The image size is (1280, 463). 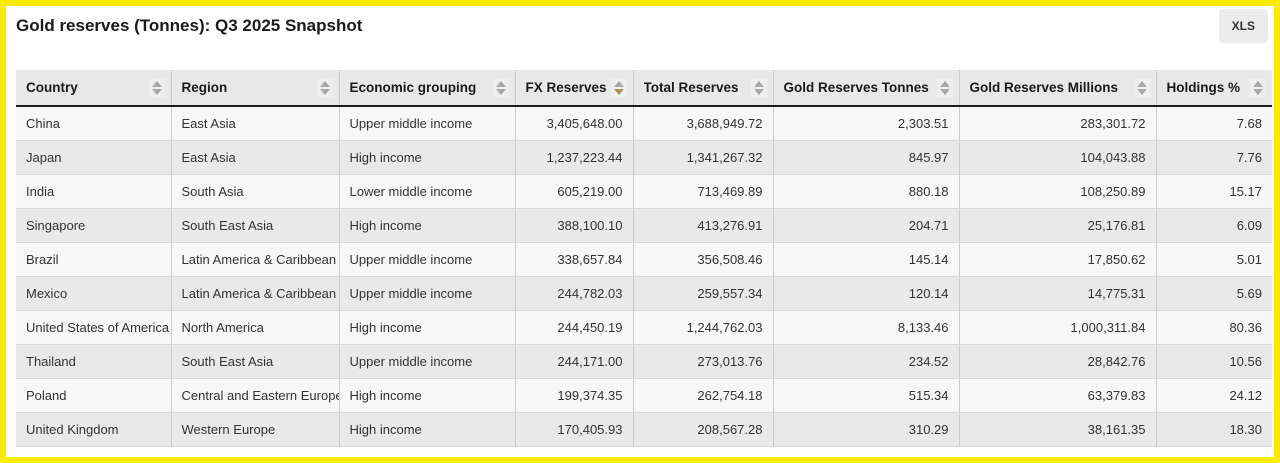 What do you see at coordinates (566, 87) in the screenshot?
I see `column-header-label: FX Reserves` at bounding box center [566, 87].